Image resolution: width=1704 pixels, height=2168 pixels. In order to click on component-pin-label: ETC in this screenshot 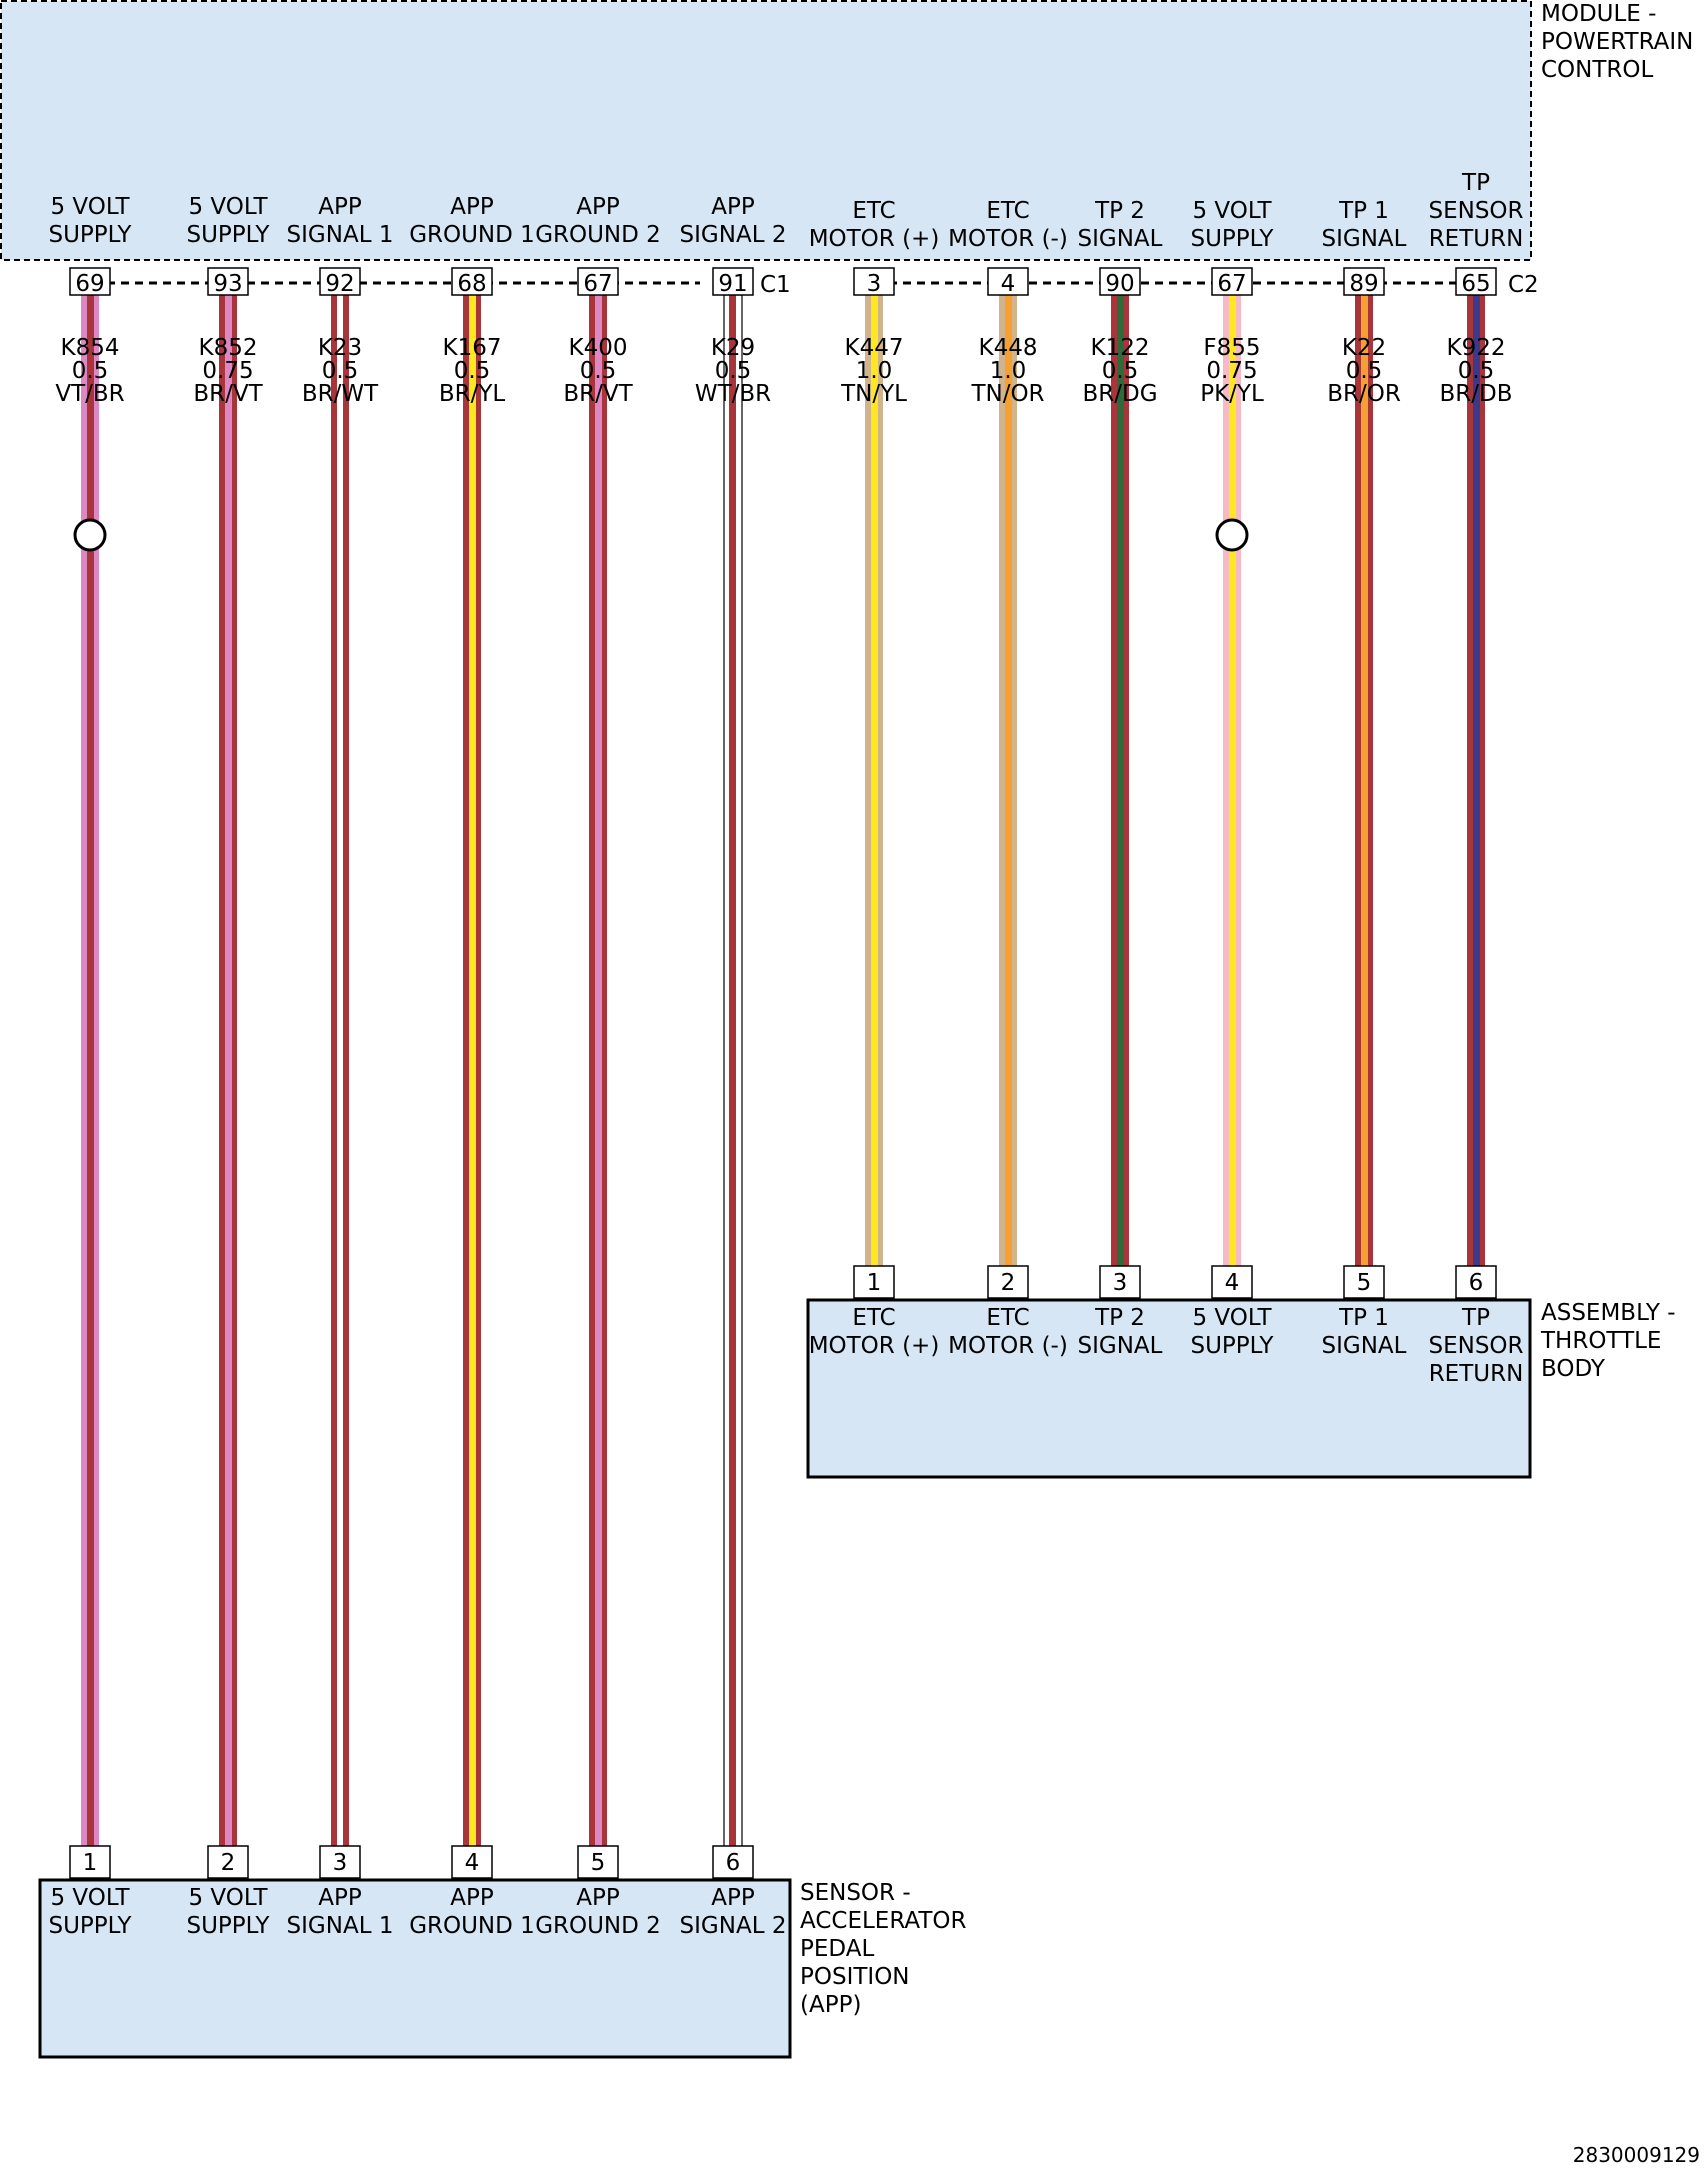, I will do `click(873, 1318)`.